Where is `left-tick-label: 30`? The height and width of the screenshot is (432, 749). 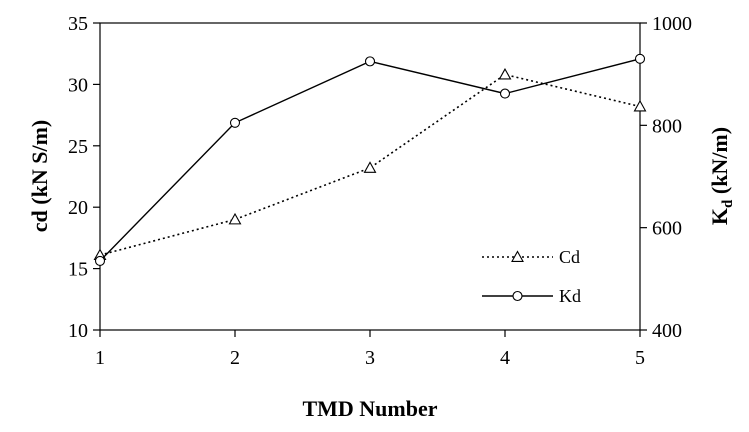 left-tick-label: 30 is located at coordinates (78, 85).